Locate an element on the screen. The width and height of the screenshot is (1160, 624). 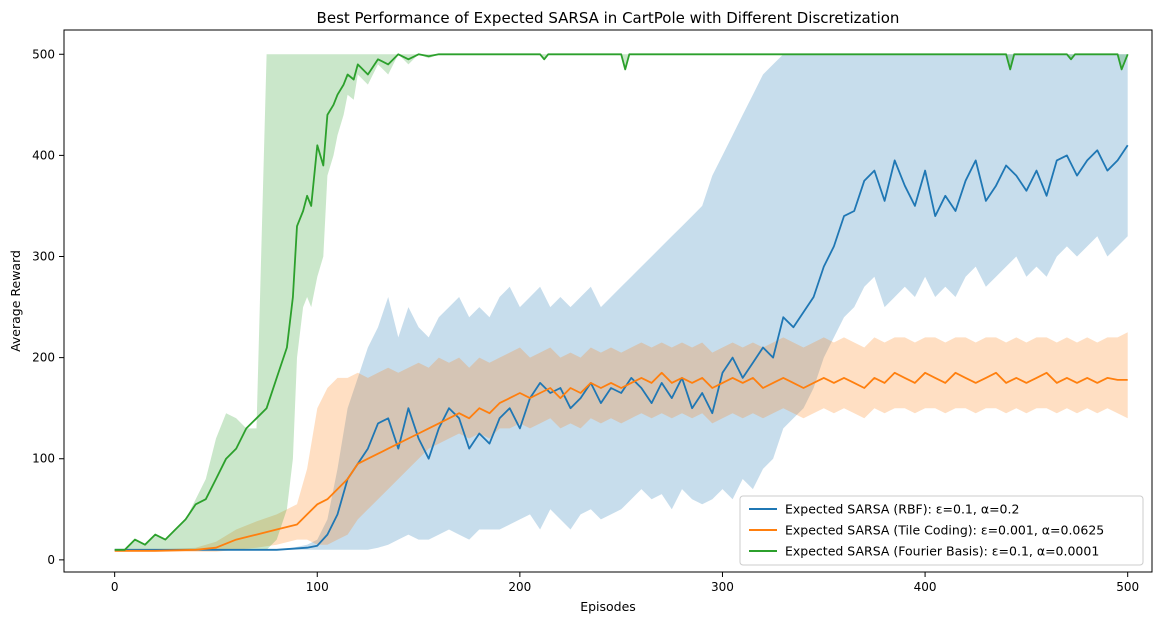
x-tick-label-5: 500 is located at coordinates (1127, 587).